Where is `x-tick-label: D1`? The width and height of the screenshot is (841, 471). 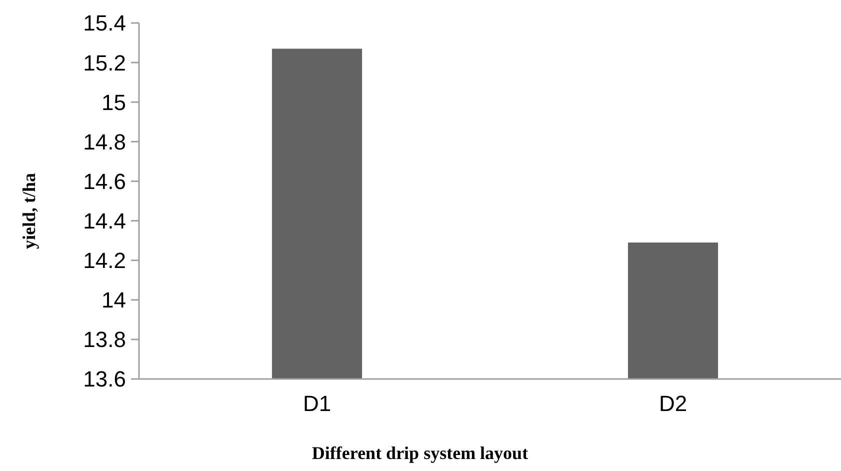
x-tick-label: D1 is located at coordinates (317, 403).